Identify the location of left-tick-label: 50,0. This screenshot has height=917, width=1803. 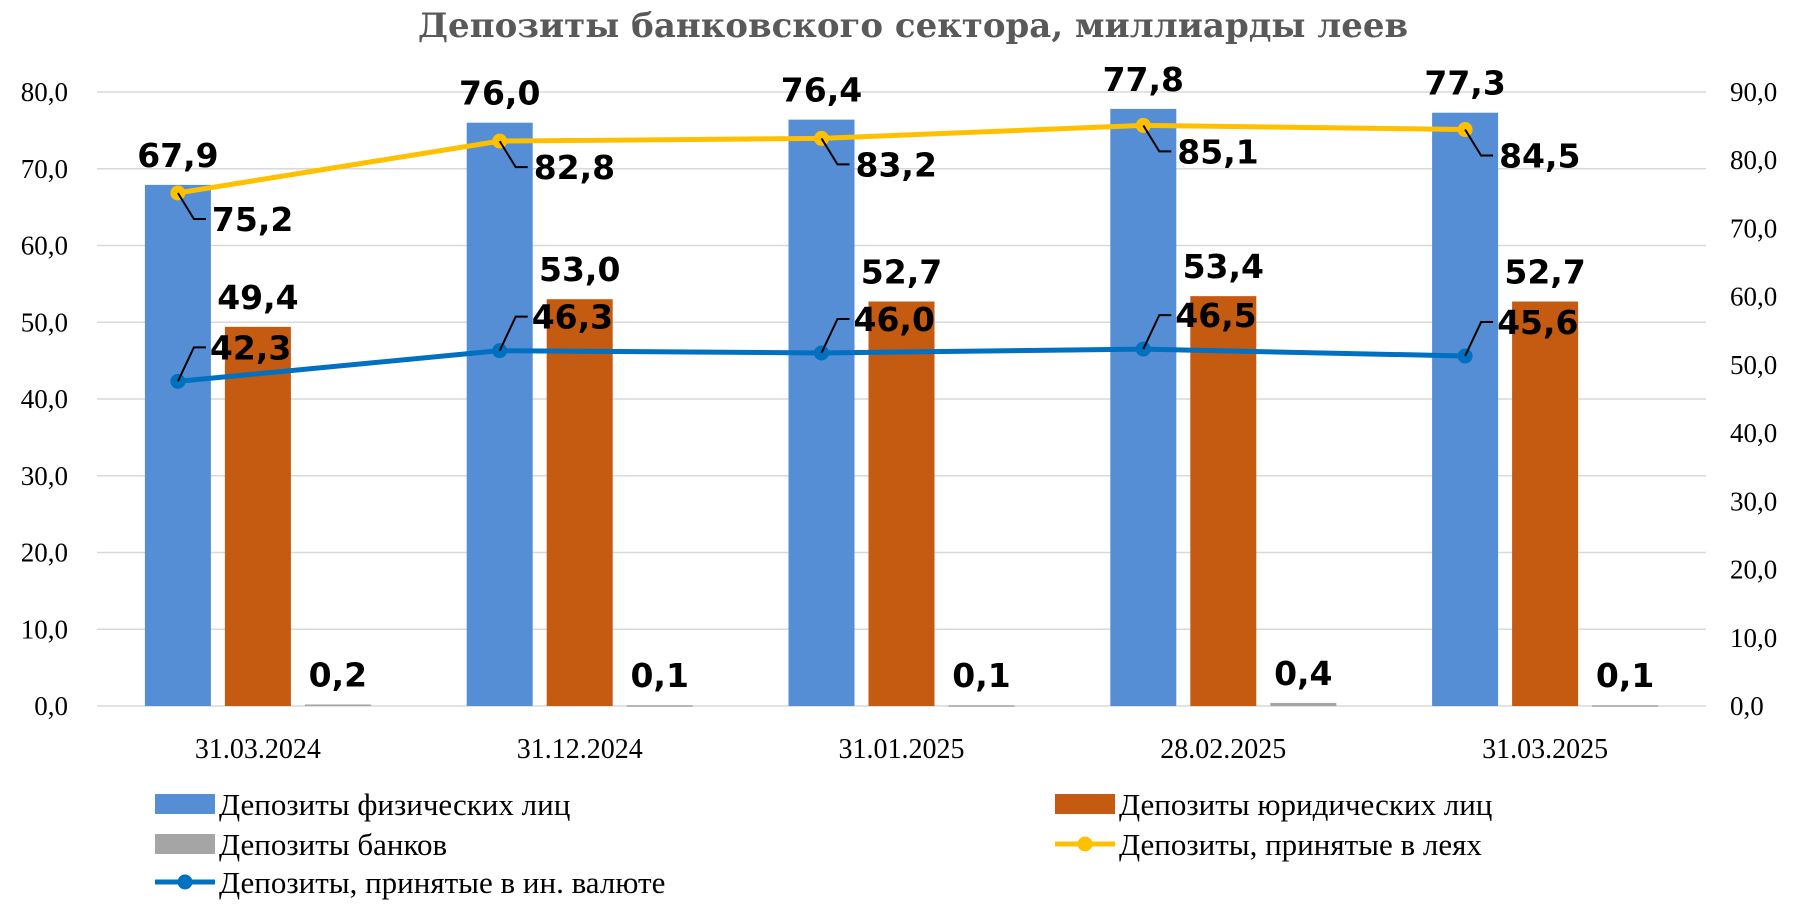
(44, 322).